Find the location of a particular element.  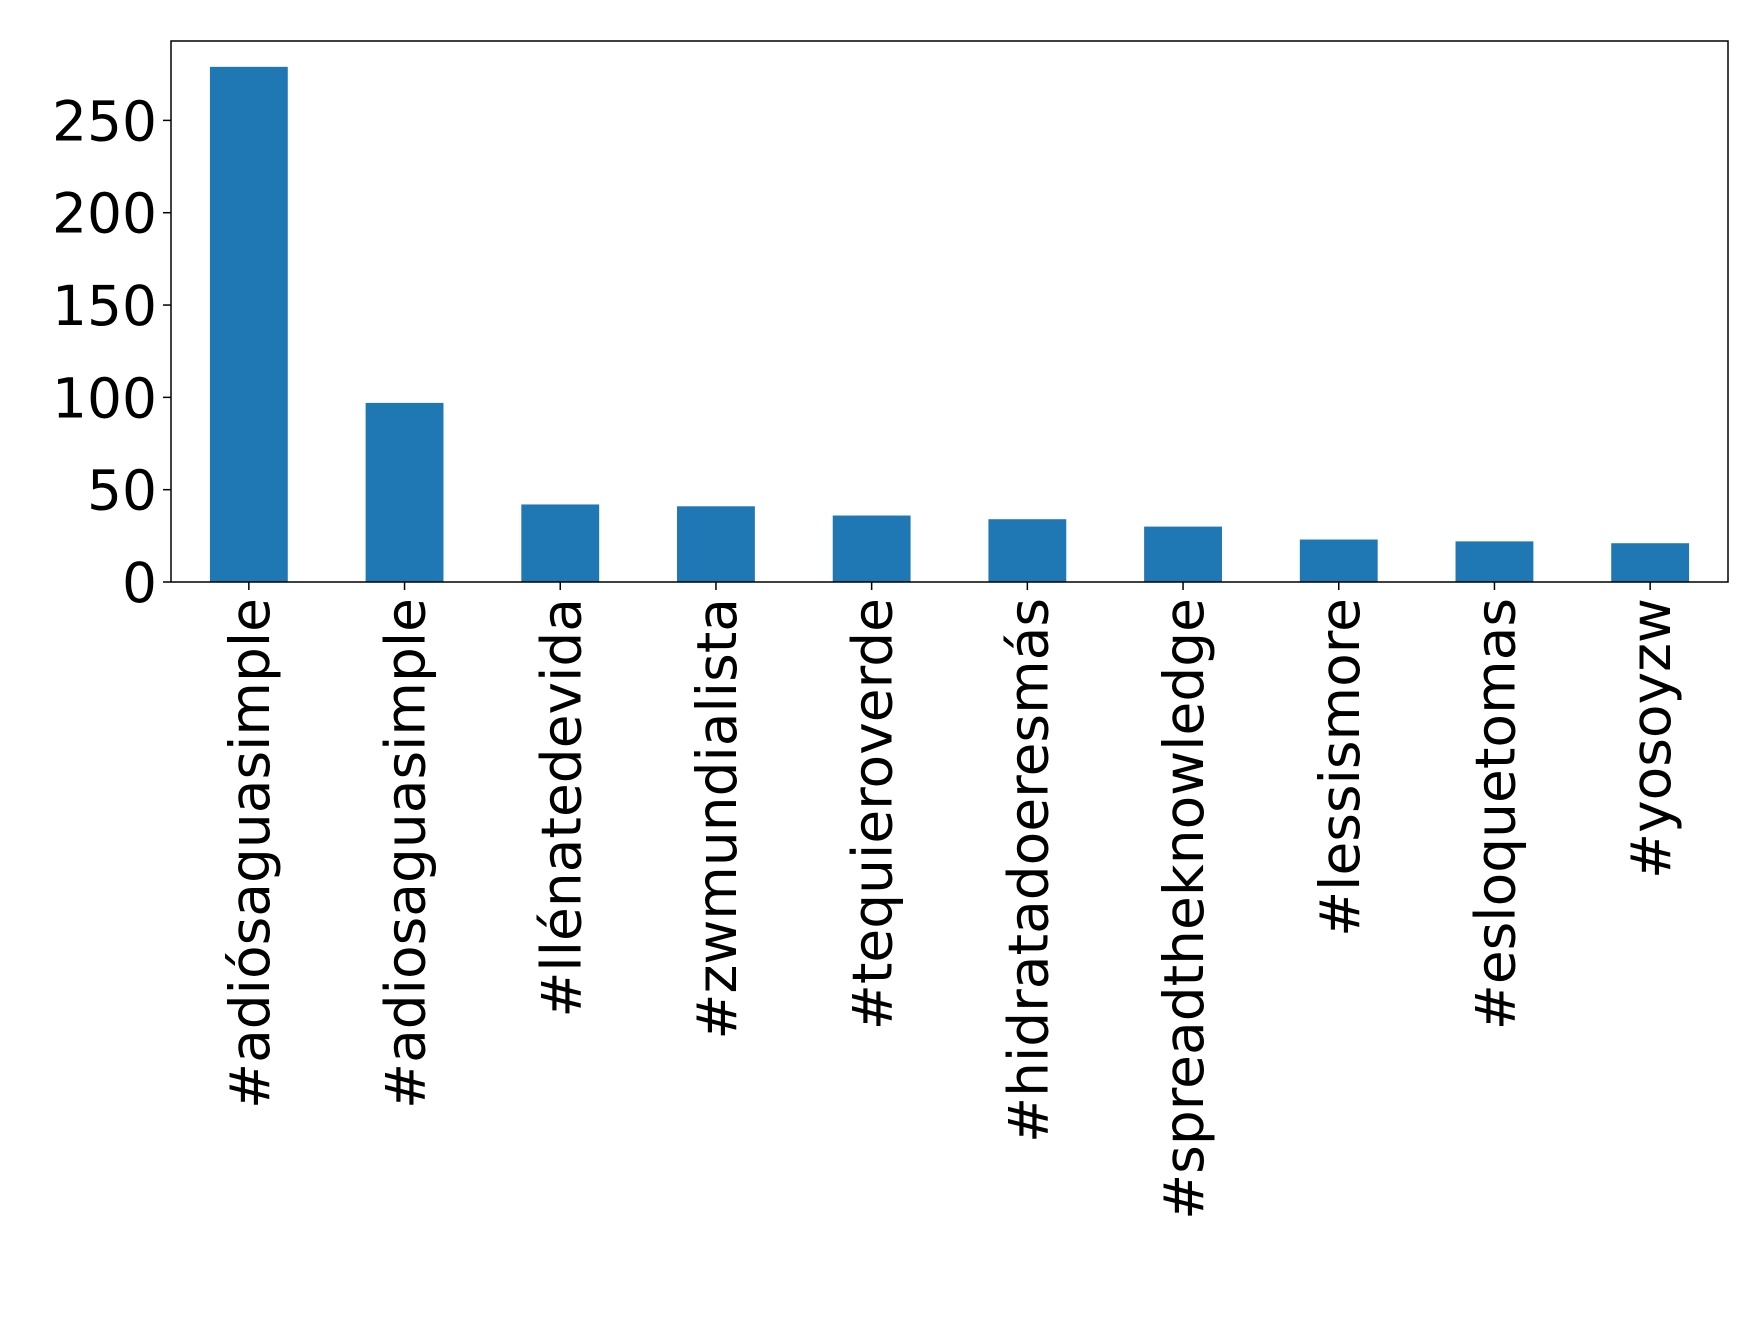

y-tick-label: 100 is located at coordinates (104, 398).